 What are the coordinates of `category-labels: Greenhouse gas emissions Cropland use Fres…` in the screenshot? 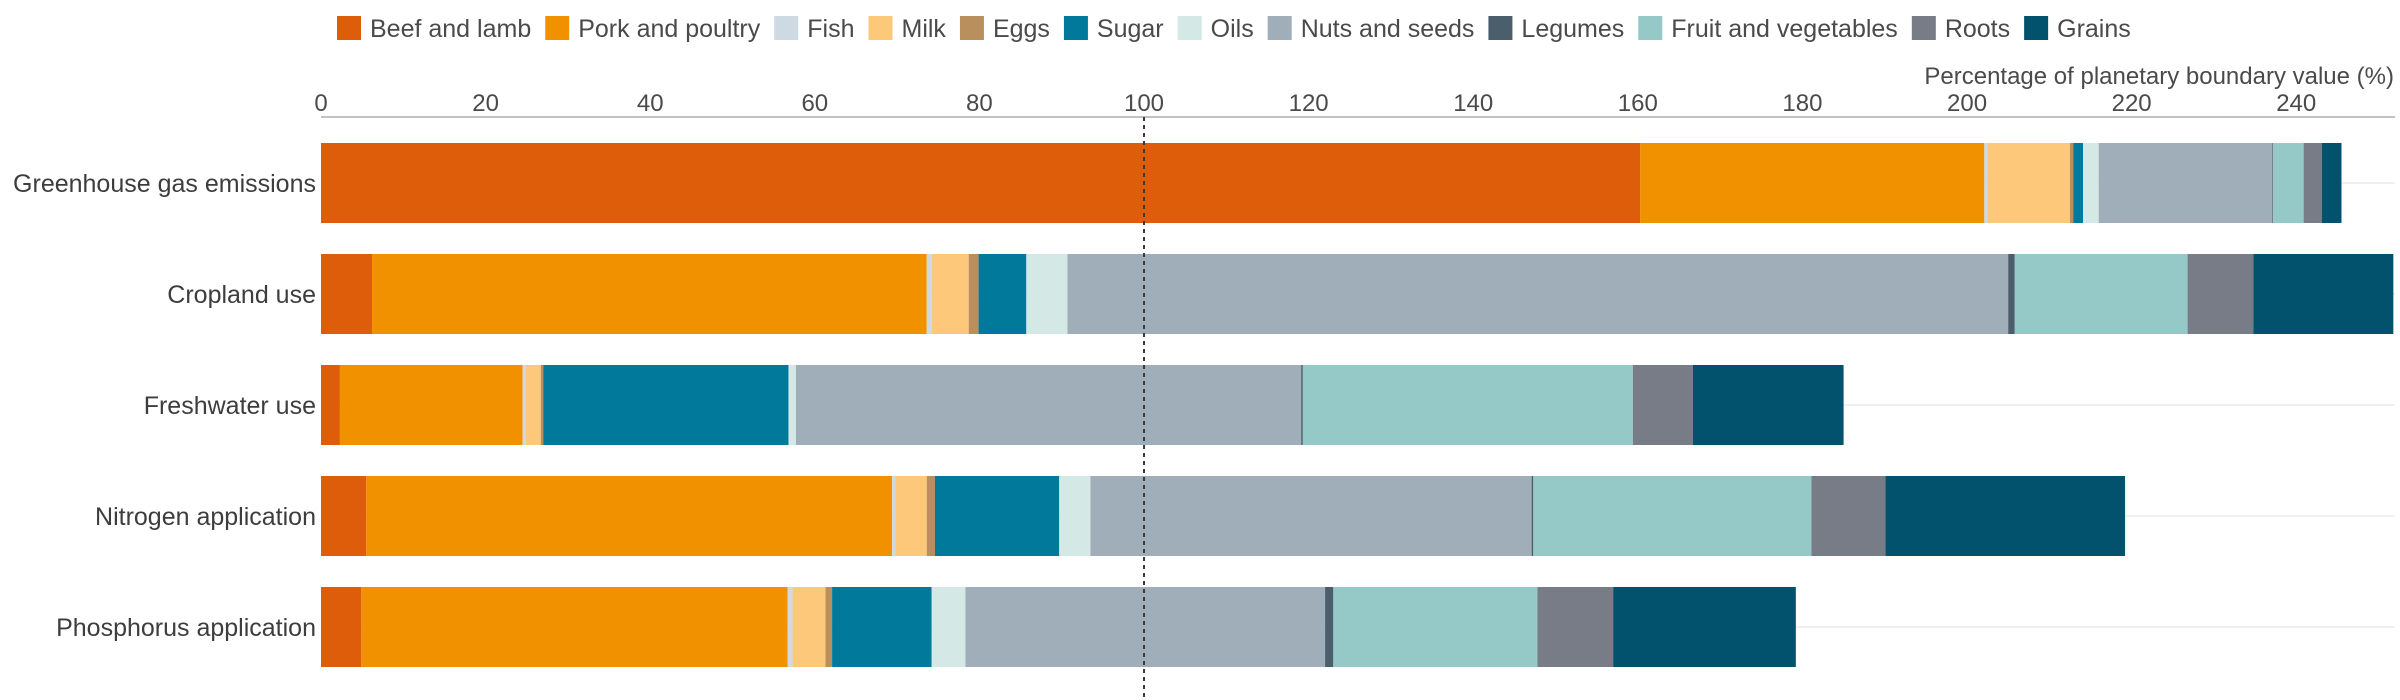 It's located at (164, 406).